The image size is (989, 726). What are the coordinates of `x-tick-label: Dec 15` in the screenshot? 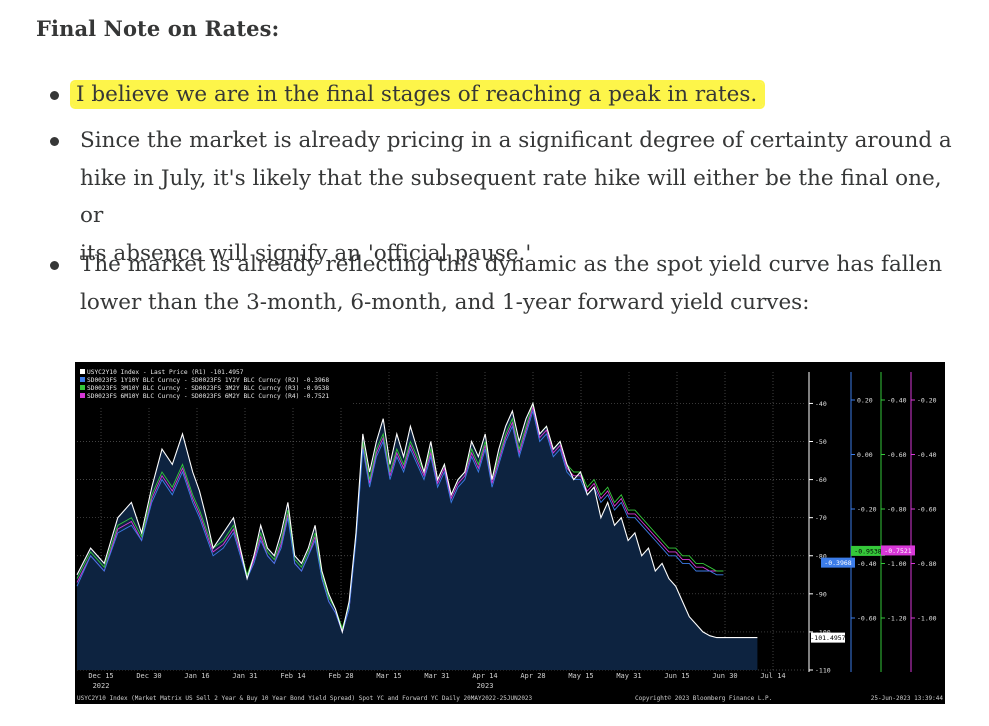 It's located at (100, 676).